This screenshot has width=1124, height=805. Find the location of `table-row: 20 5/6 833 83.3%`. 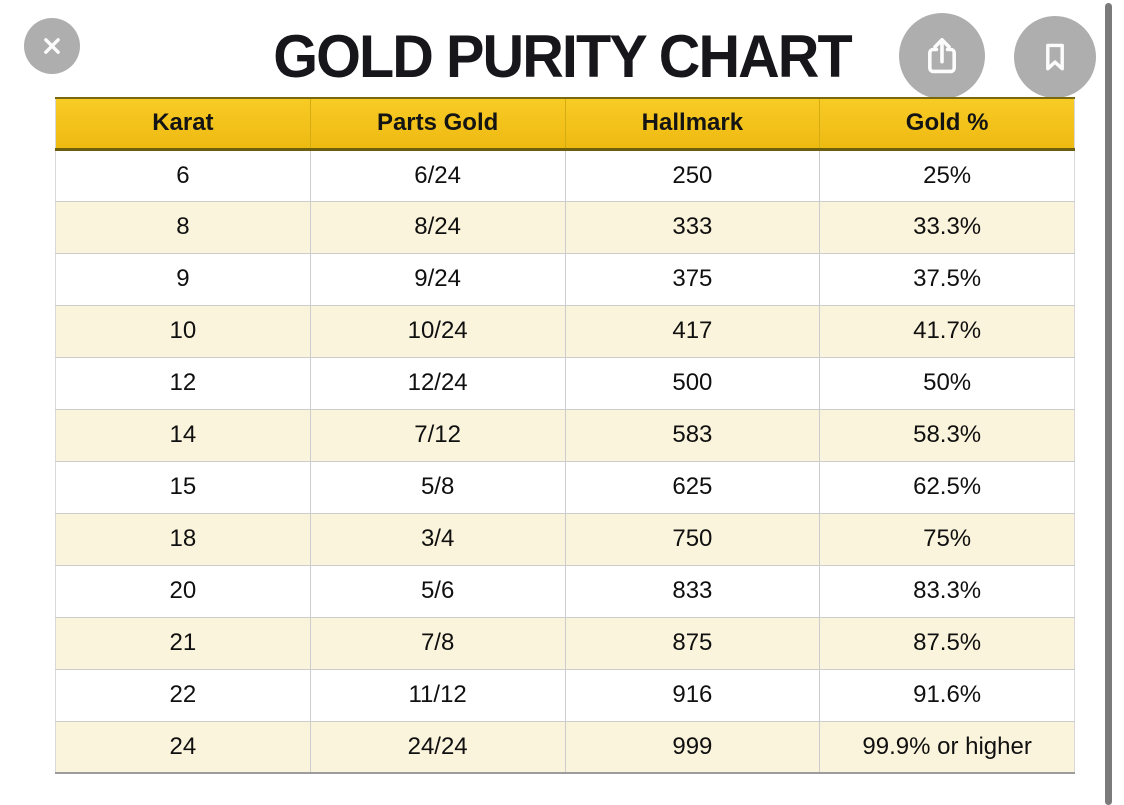

table-row: 20 5/6 833 83.3% is located at coordinates (565, 590).